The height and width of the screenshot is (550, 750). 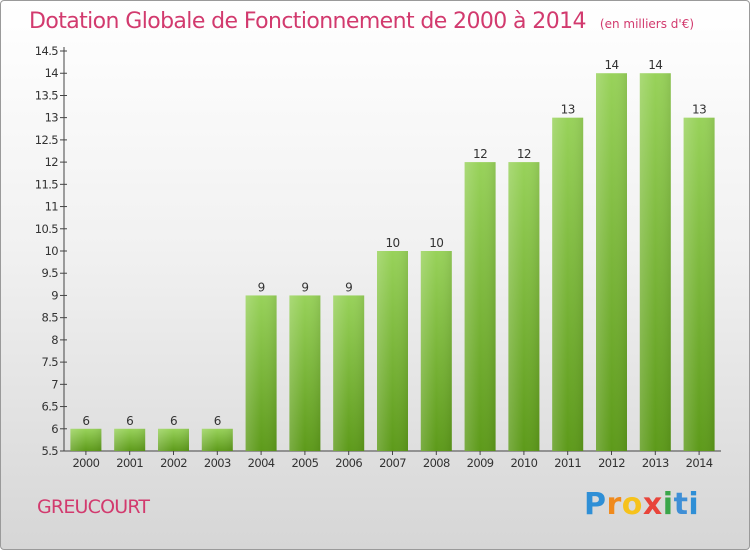 What do you see at coordinates (348, 463) in the screenshot?
I see `x-tick-label: 2006` at bounding box center [348, 463].